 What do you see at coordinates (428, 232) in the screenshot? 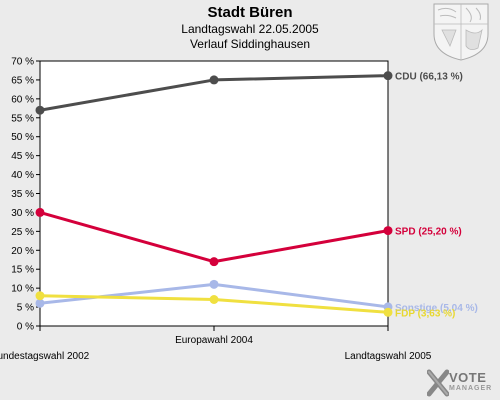
I see `end-label-spd: SPD (25,20 %)` at bounding box center [428, 232].